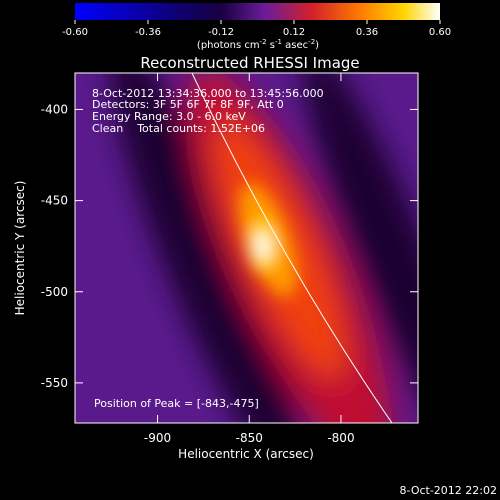 The image size is (500, 500). I want to click on y-tick-label: -450, so click(54, 201).